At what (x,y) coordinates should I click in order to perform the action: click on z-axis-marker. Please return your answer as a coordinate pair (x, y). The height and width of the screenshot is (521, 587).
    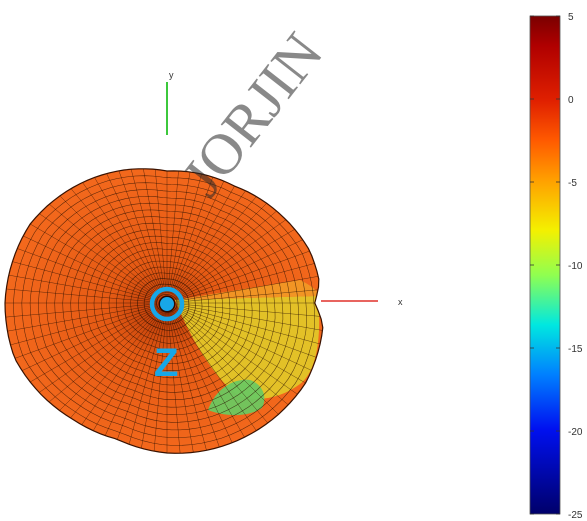
    Looking at the image, I should click on (167, 304).